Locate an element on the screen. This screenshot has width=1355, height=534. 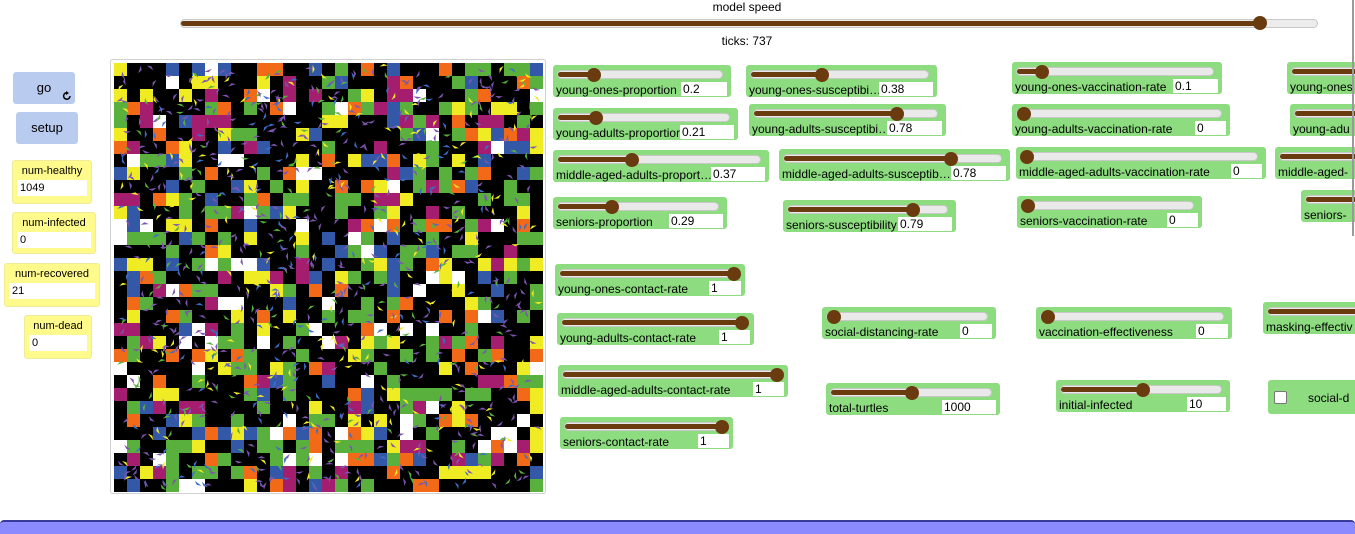
switch-checkbox is located at coordinates (1280, 397).